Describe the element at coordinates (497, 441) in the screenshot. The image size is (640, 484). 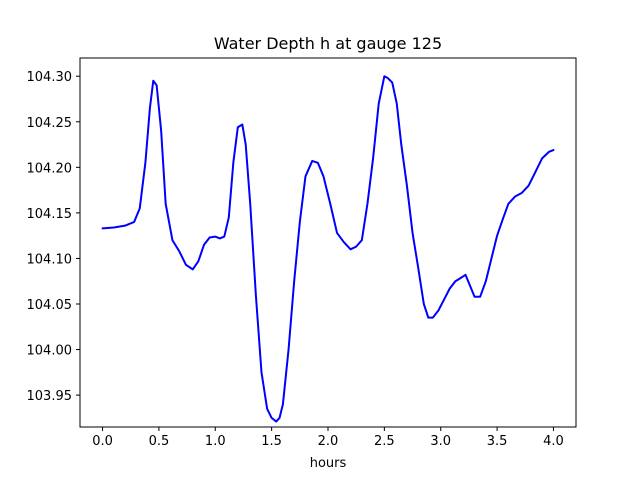
I see `x-tick-label: 3.5` at that location.